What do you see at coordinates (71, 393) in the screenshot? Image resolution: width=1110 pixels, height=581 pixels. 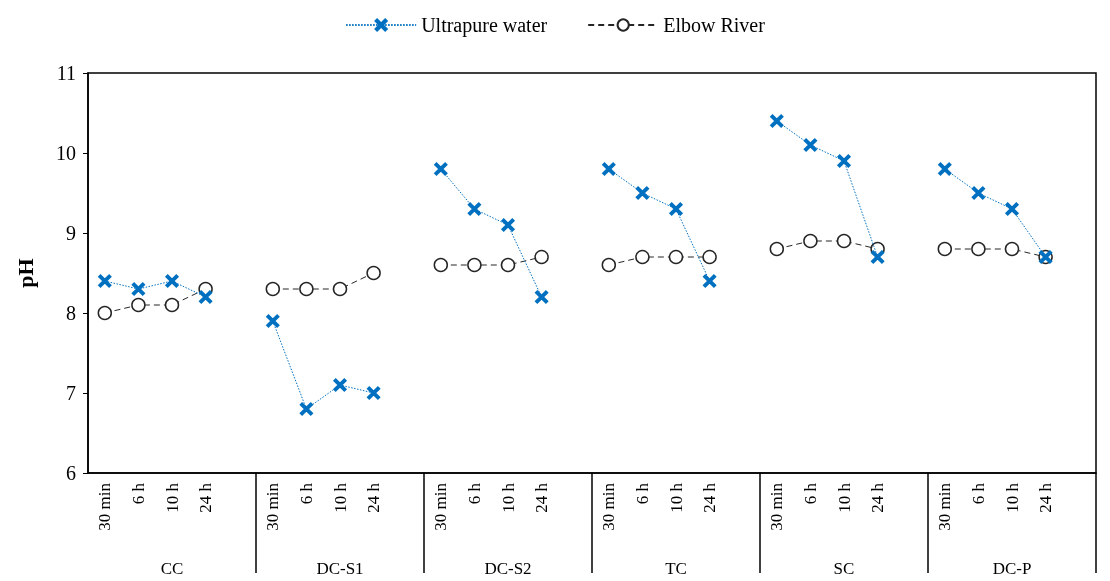 I see `y-tick-label: 7` at bounding box center [71, 393].